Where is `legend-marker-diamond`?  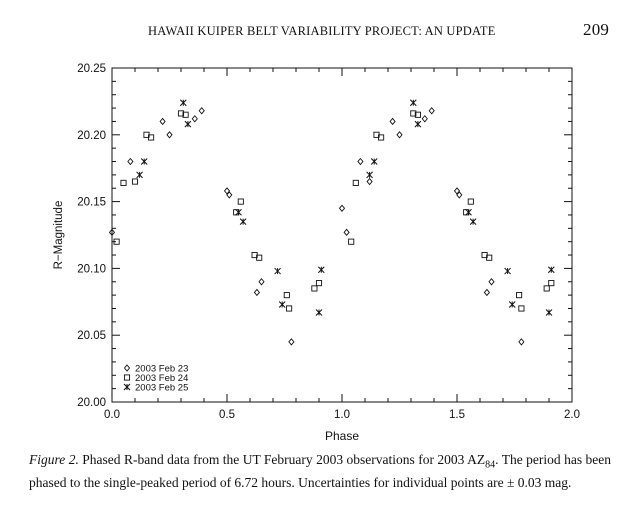
legend-marker-diamond is located at coordinates (127, 368).